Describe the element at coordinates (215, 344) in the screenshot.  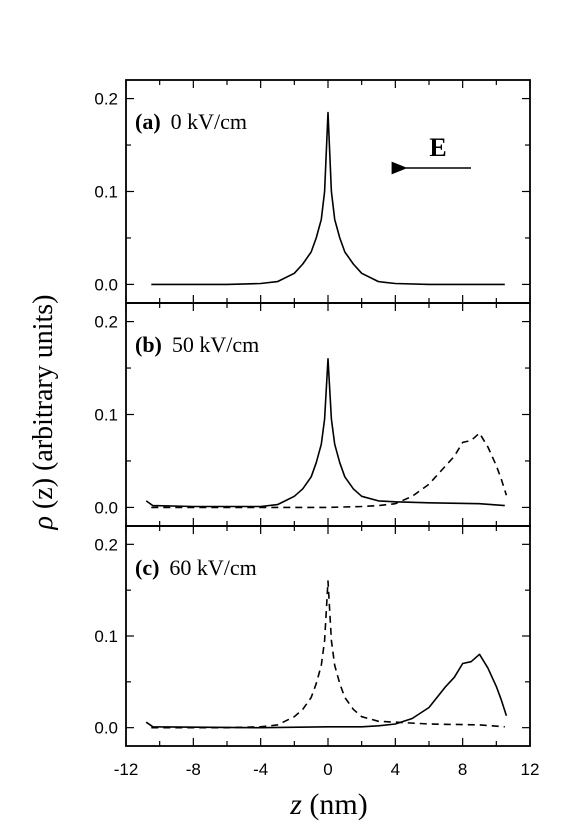
I see `panel-field: 50 kV/cm` at that location.